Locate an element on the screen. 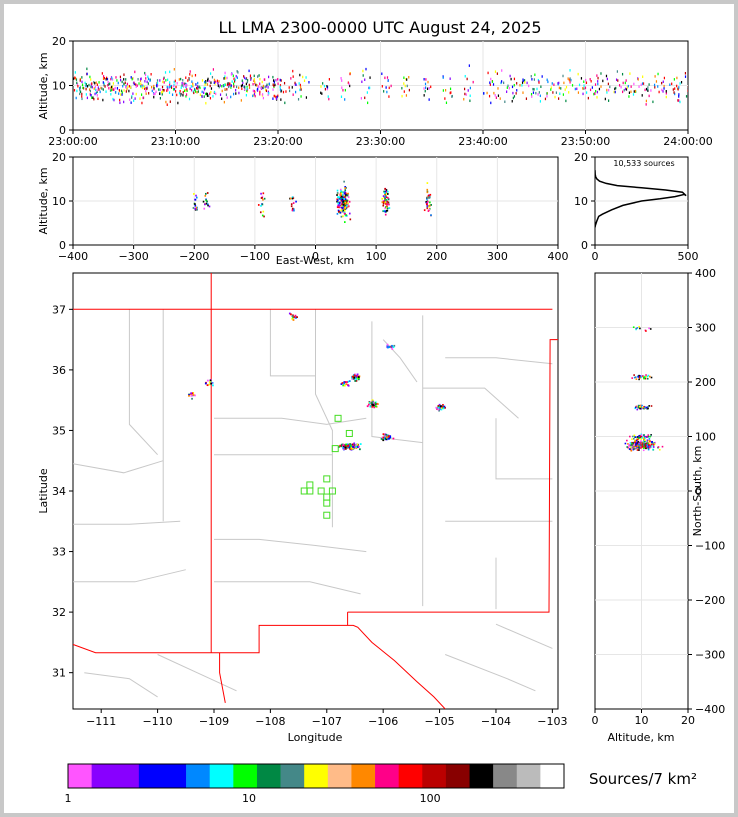  altitude-axis-tick-label: 10 is located at coordinates (59, 201).